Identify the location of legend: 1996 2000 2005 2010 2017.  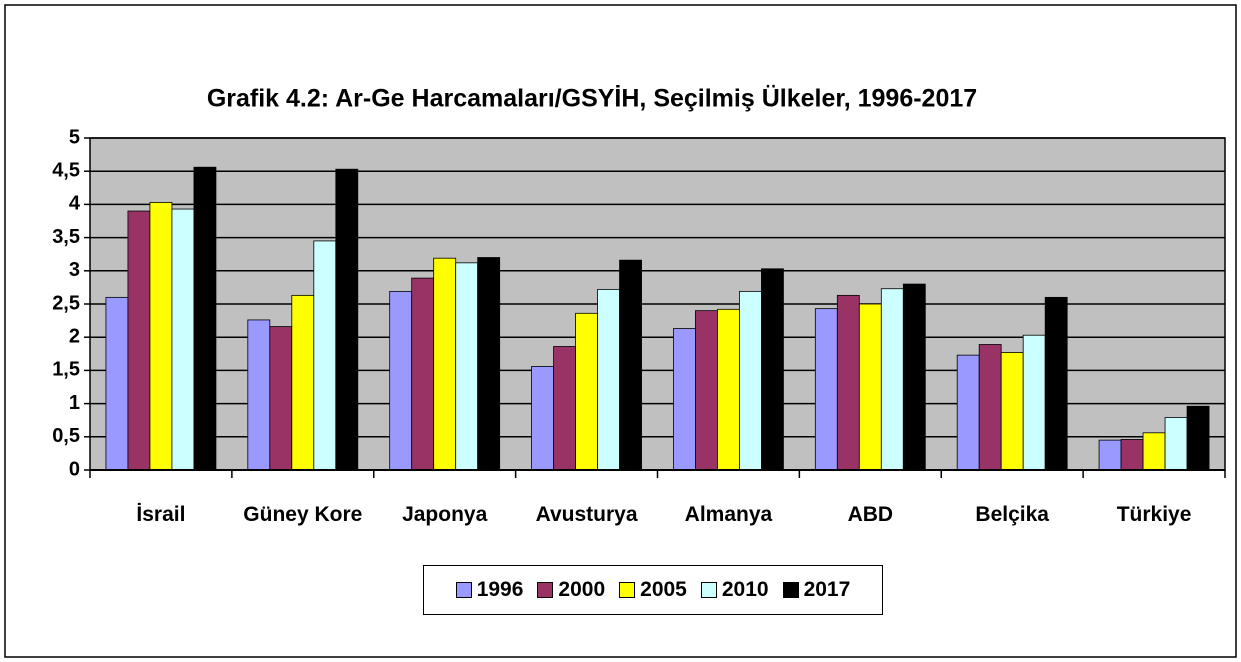
(653, 590).